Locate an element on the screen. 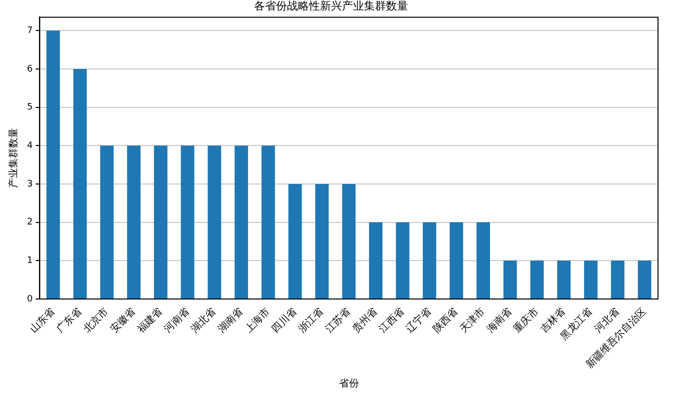  y-tick-label: 4 is located at coordinates (29, 145).